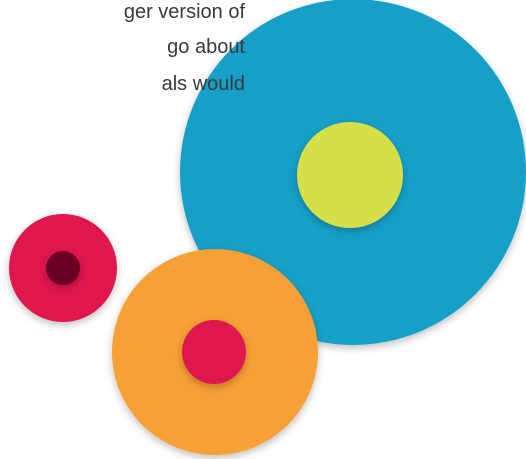 The width and height of the screenshot is (526, 459). What do you see at coordinates (184, 12) in the screenshot?
I see `text-line: ger version of` at bounding box center [184, 12].